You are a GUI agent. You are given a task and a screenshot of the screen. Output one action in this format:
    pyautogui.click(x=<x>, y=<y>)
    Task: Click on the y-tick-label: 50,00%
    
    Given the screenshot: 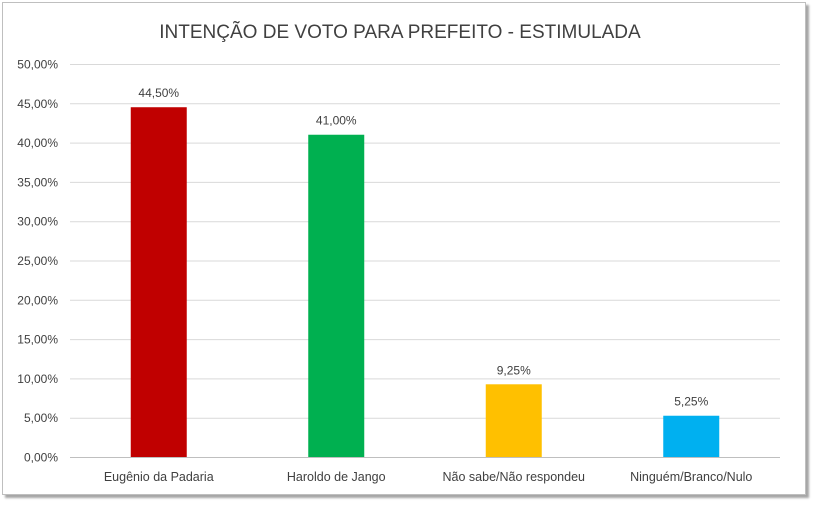 What is the action you would take?
    pyautogui.click(x=37, y=65)
    